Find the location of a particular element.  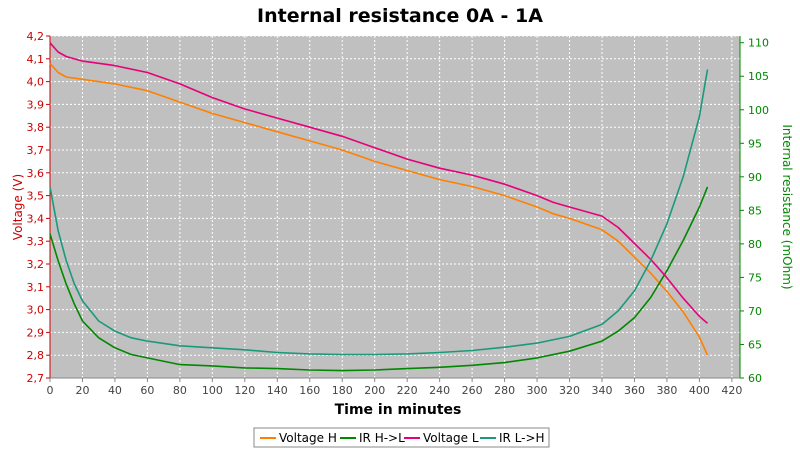

x-tick-label: 400 is located at coordinates (699, 390).